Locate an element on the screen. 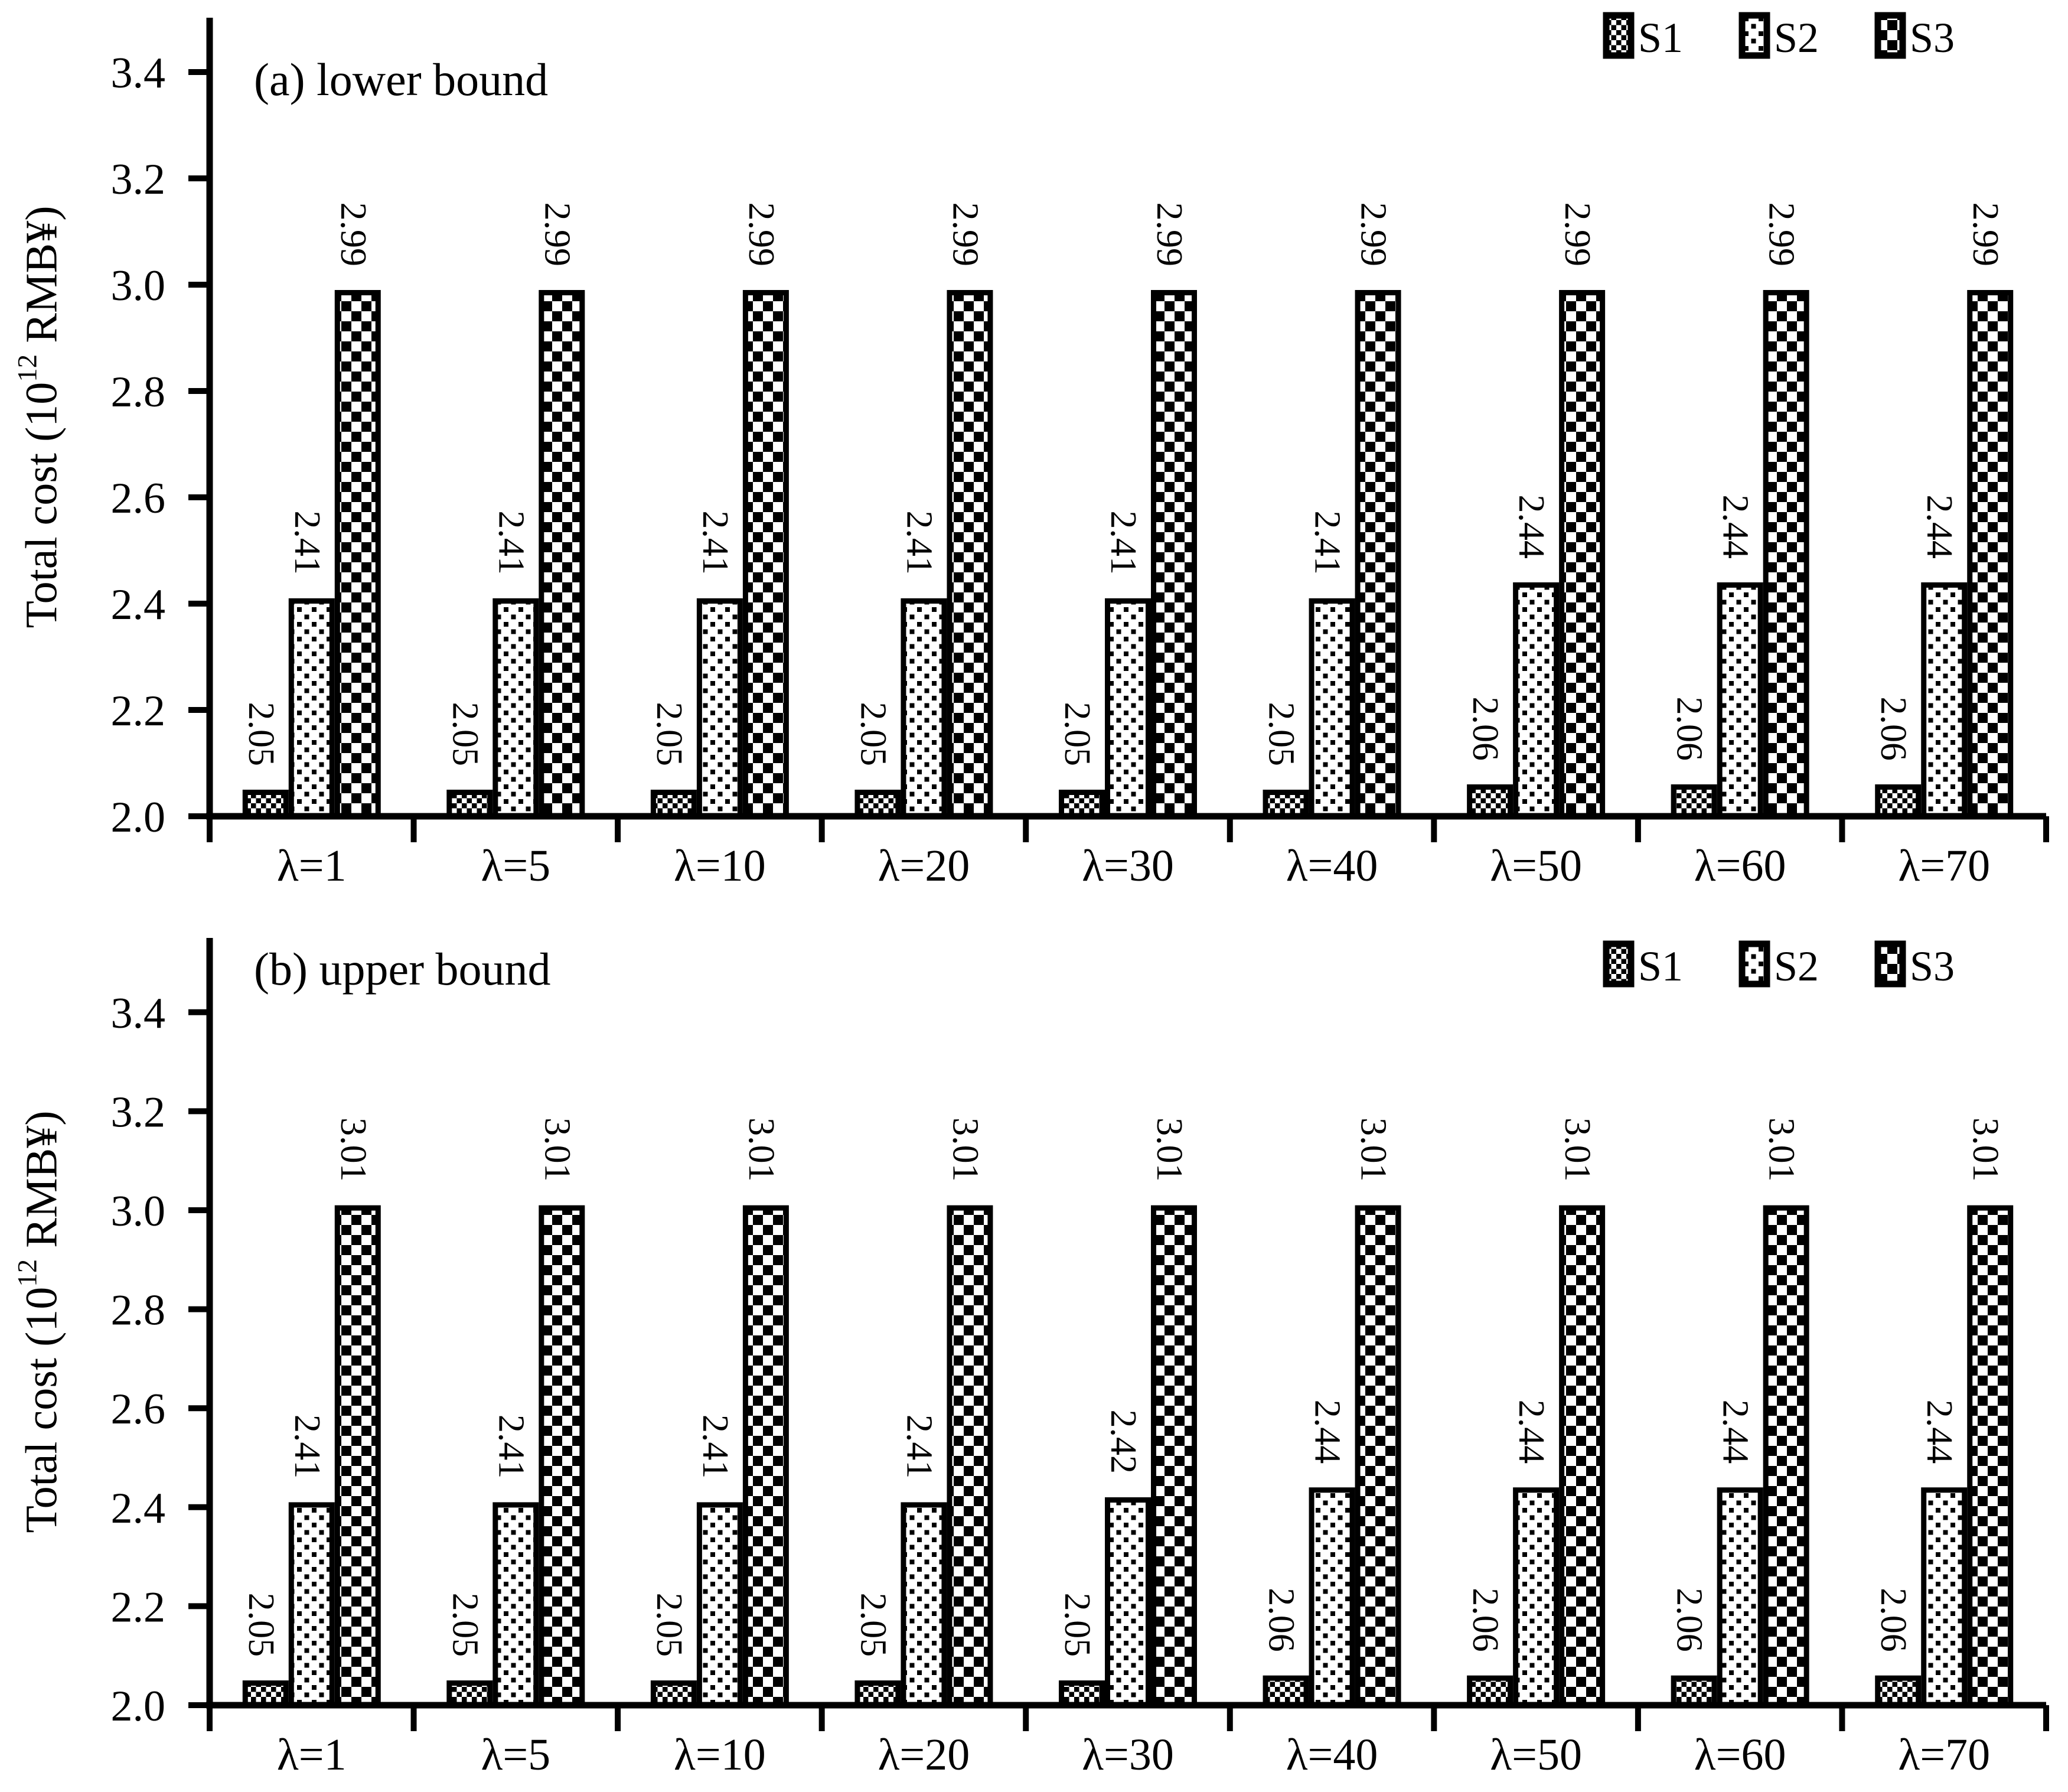 This screenshot has width=2068, height=1792. yaxis-label-exponent: 12 is located at coordinates (27, 1273).